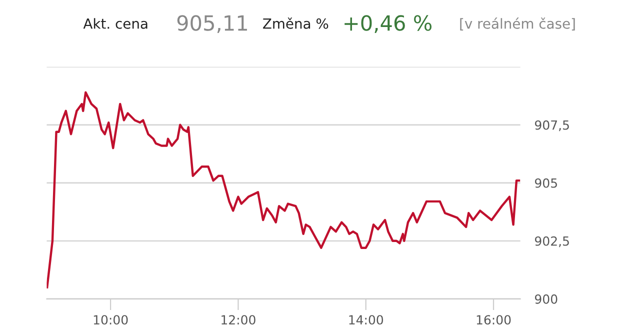  Describe the element at coordinates (388, 24) in the screenshot. I see `text: +0,46 %` at that location.